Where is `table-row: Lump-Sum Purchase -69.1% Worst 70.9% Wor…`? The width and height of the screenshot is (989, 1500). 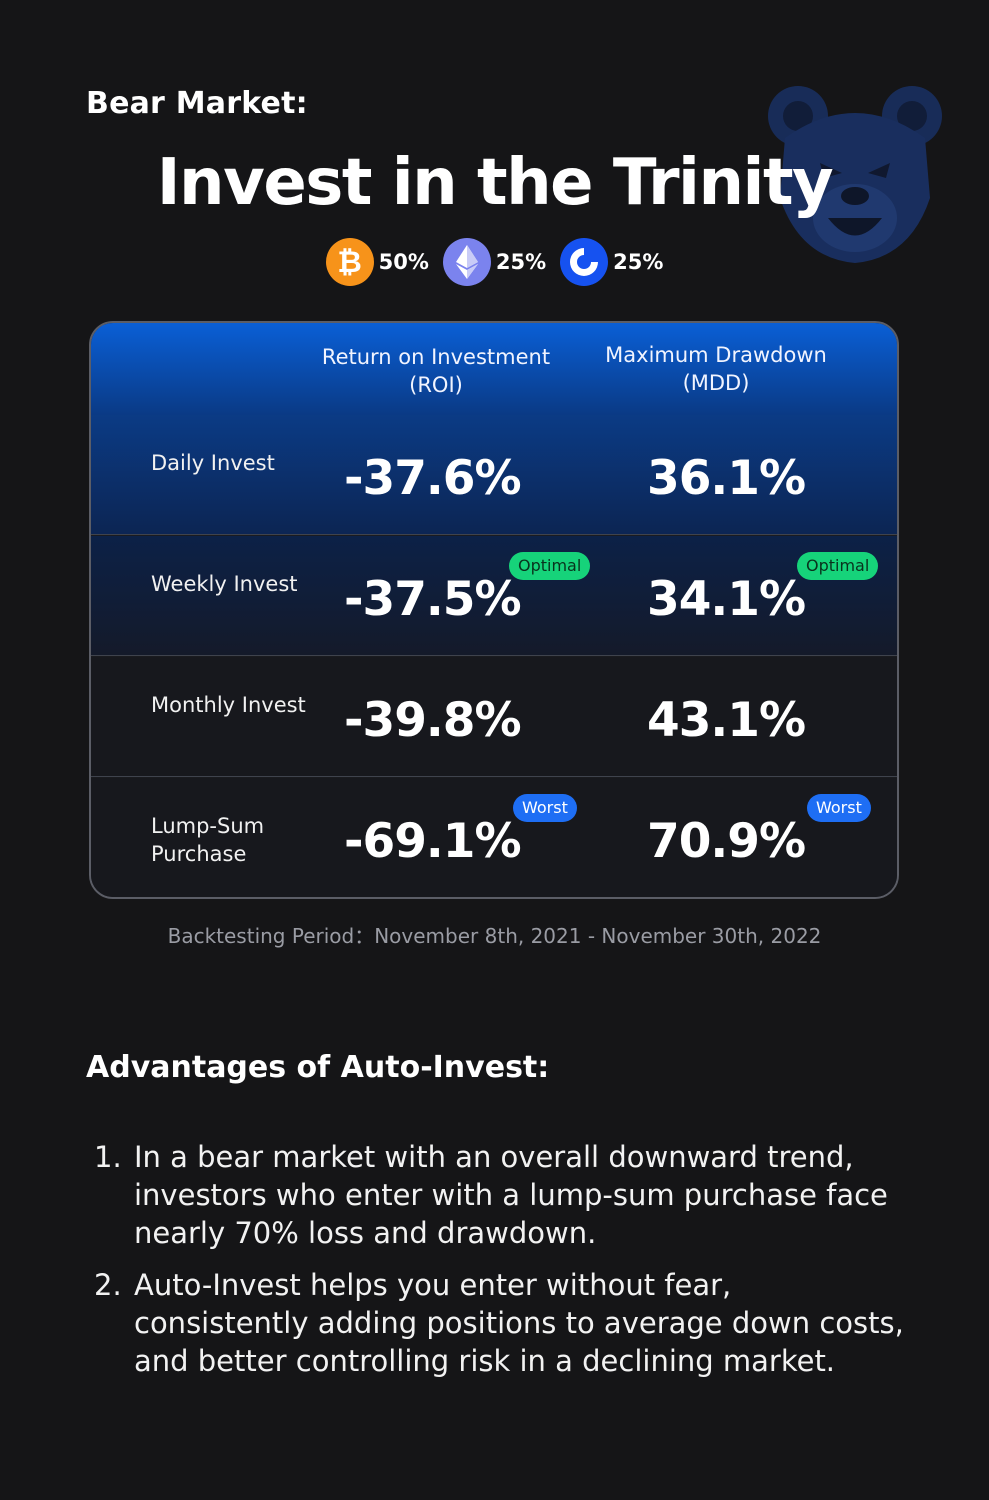
table-row: Lump-Sum Purchase -69.1% Worst 70.9% Wor… is located at coordinates (494, 837).